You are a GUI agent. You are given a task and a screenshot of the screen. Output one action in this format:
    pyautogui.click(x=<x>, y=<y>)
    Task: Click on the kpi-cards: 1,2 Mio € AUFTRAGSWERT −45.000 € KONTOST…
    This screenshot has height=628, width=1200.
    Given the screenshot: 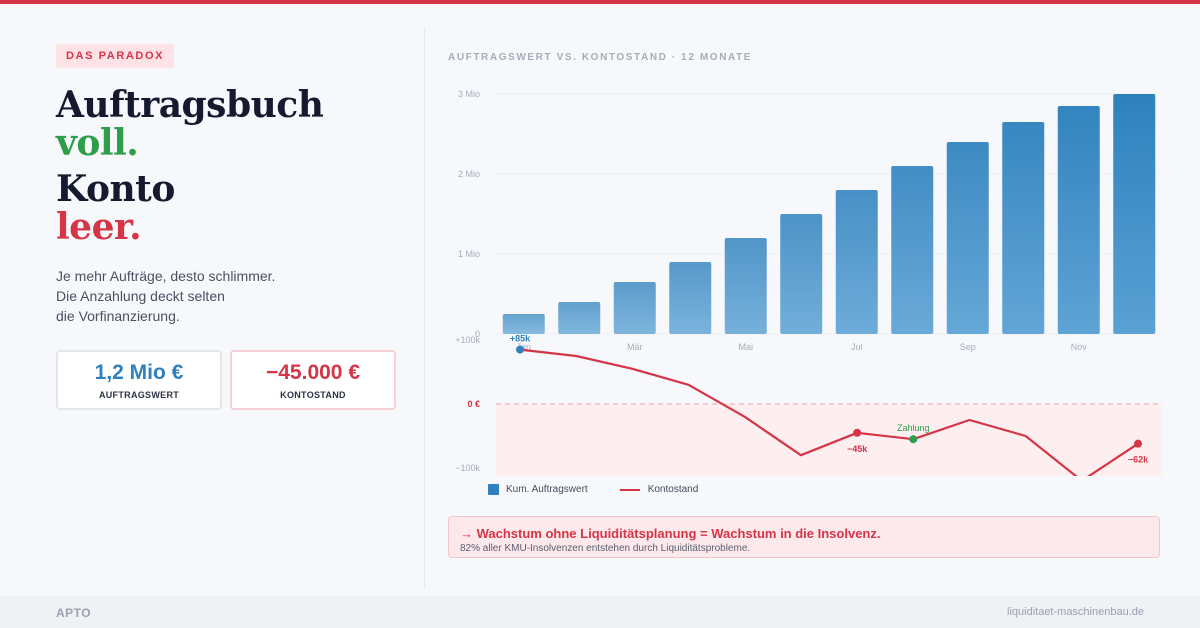 What is the action you would take?
    pyautogui.click(x=231, y=380)
    